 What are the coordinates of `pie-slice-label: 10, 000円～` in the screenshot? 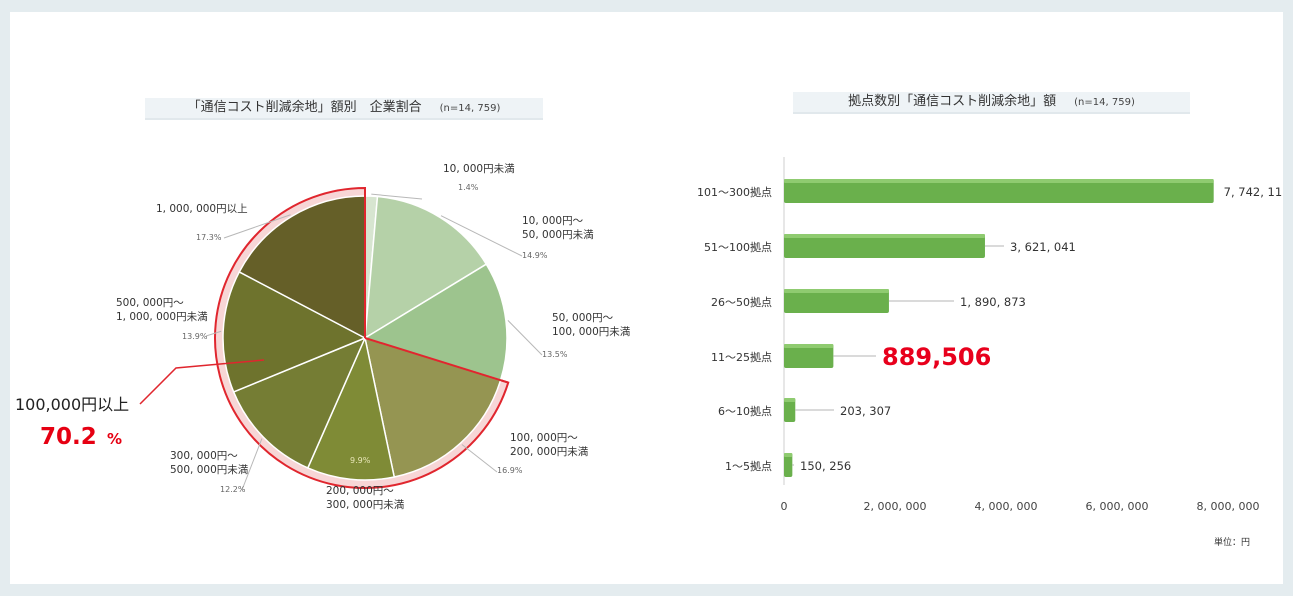 It's located at (553, 221).